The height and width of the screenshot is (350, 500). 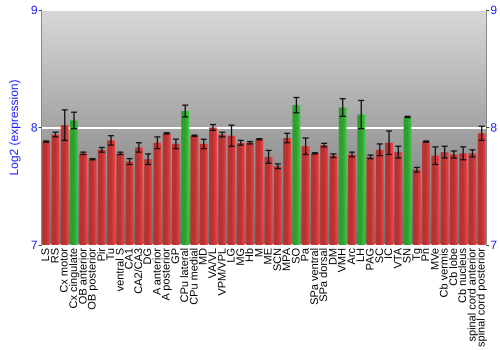 I want to click on y2-tick-label: 8, so click(x=494, y=127).